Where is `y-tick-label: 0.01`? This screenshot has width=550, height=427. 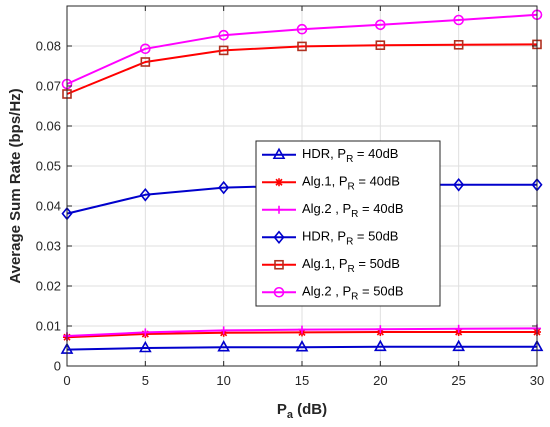 y-tick-label: 0.01 is located at coordinates (48, 326).